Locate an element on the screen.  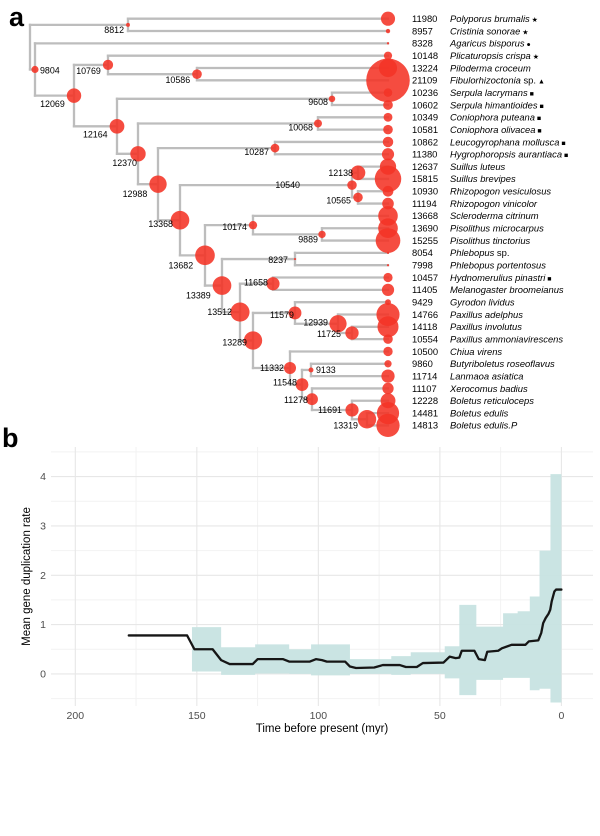
tip-name: Lanmaoa asiatica is located at coordinates (487, 375).